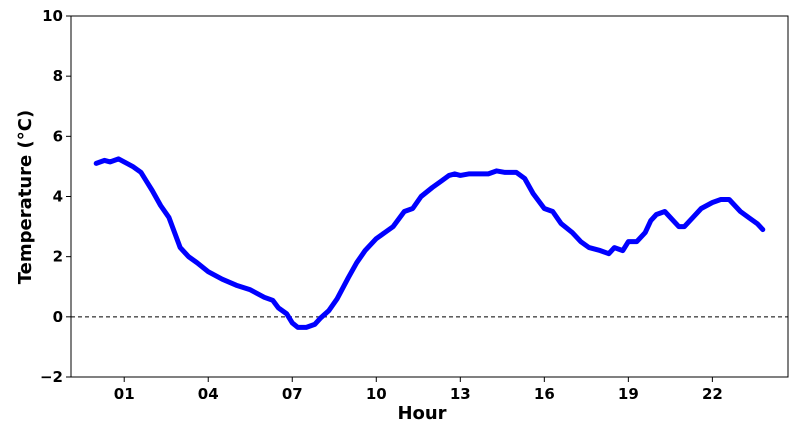 The image size is (791, 428). Describe the element at coordinates (544, 394) in the screenshot. I see `x-tick-label: 16` at that location.